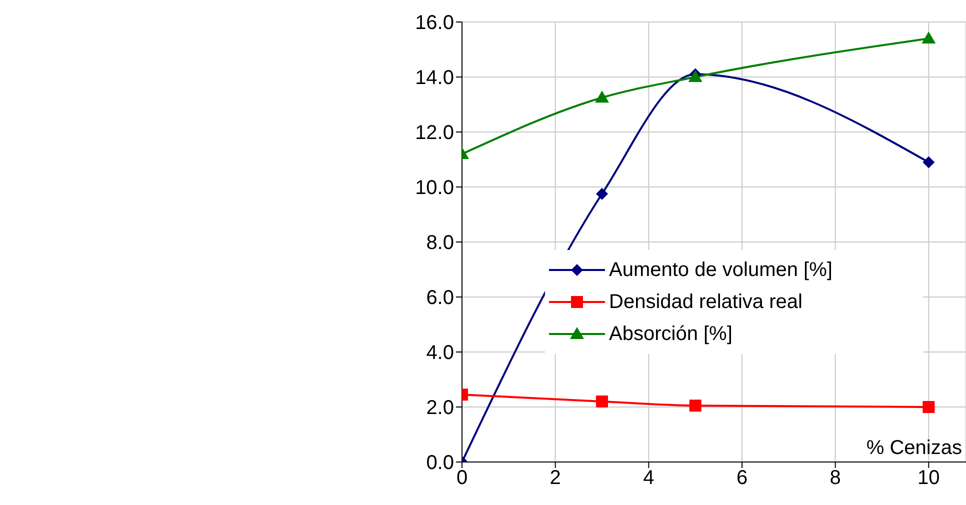 The height and width of the screenshot is (505, 966). What do you see at coordinates (440, 243) in the screenshot?
I see `y-tick-label: 8.0` at bounding box center [440, 243].